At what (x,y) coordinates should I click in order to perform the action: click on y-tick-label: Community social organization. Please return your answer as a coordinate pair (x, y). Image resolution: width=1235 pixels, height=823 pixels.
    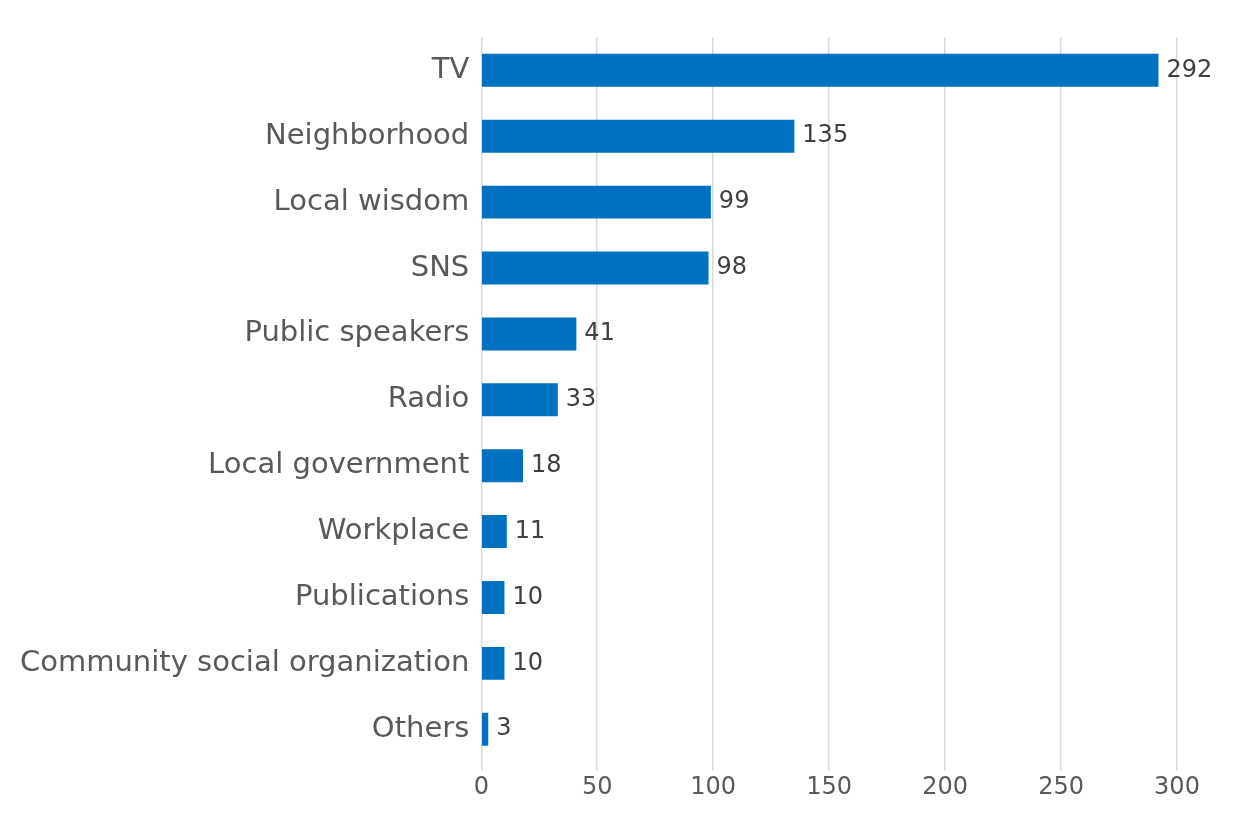
    Looking at the image, I should click on (244, 660).